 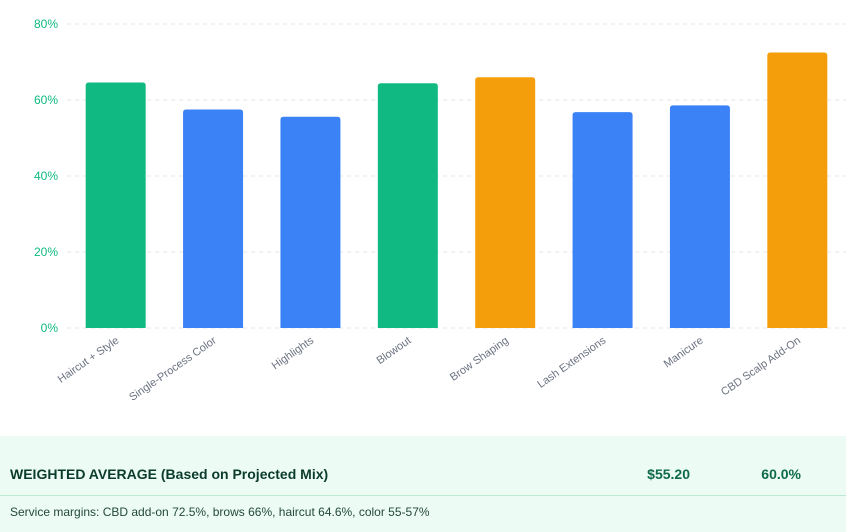 I want to click on y-tick-label: 60%, so click(x=46, y=100).